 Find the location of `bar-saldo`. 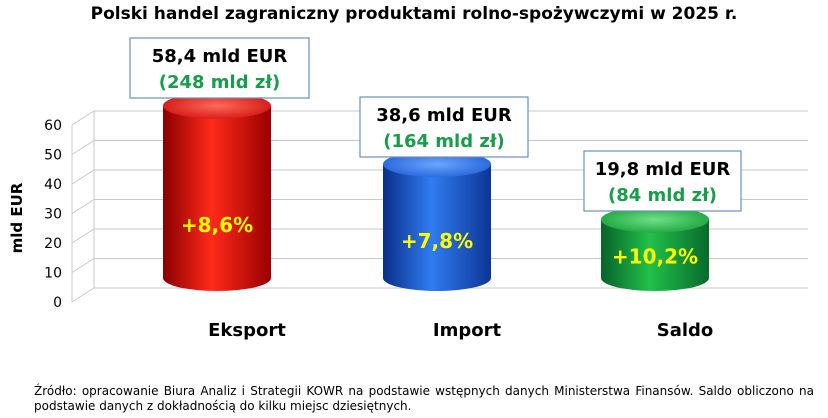

bar-saldo is located at coordinates (655, 248).